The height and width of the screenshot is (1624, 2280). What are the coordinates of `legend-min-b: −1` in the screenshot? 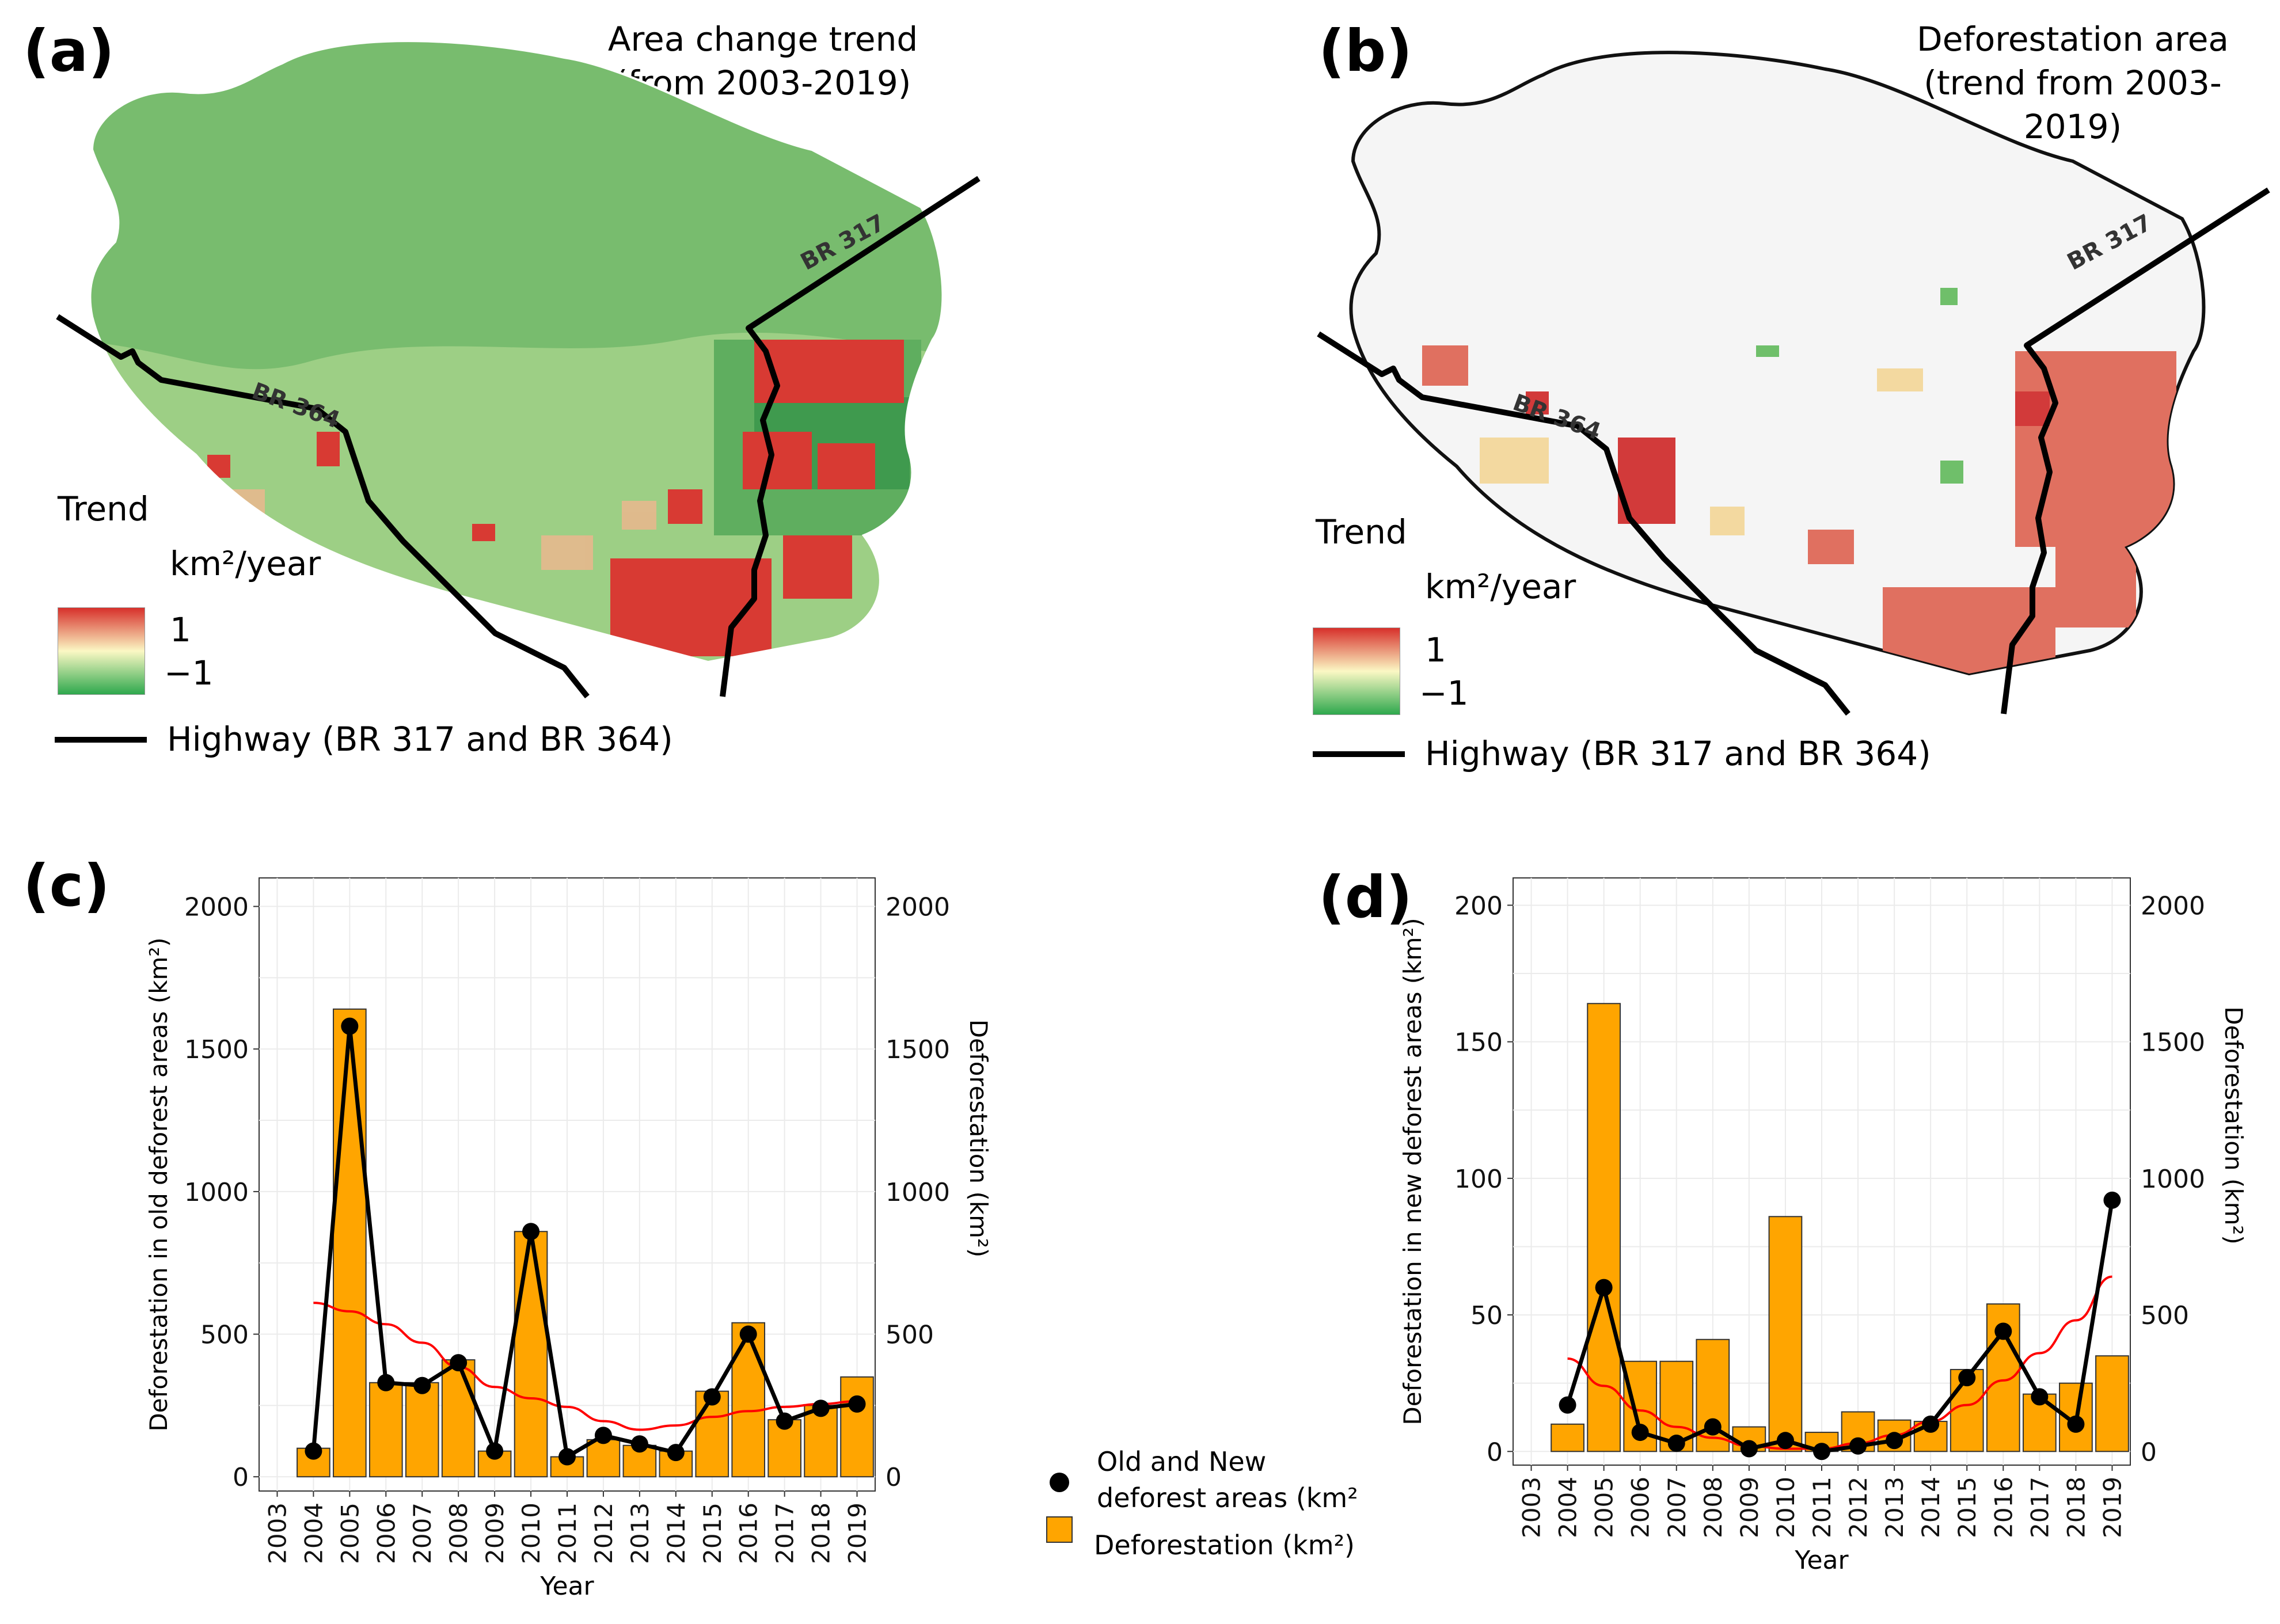 It's located at (1444, 693).